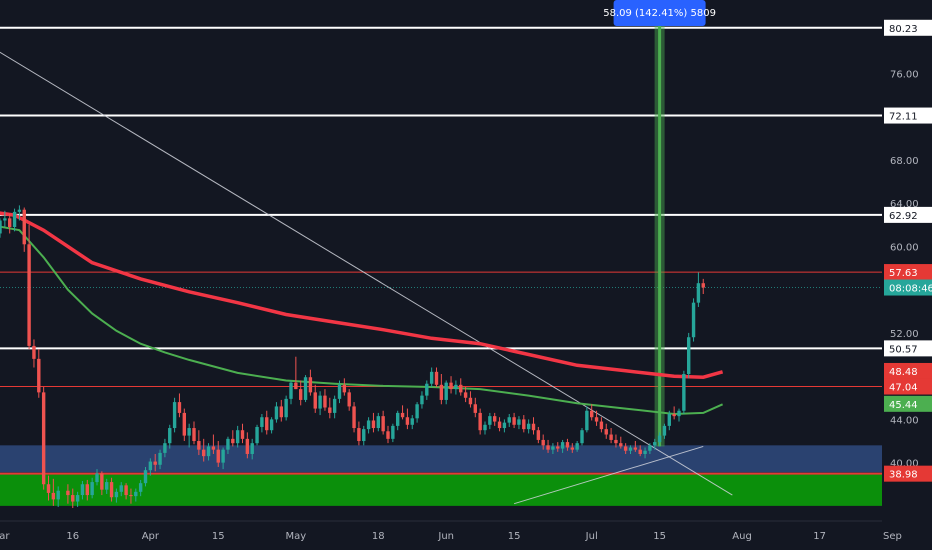  I want to click on level-tag: 62.92, so click(908, 215).